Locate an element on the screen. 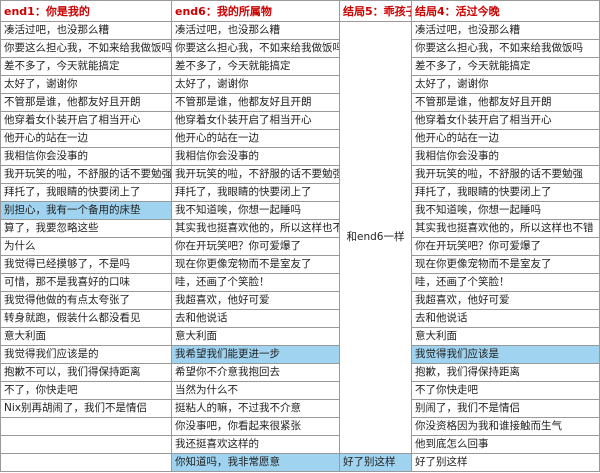 This screenshot has width=600, height=473. table-cell: 我觉得已经摸够了，不是吗 is located at coordinates (86, 265).